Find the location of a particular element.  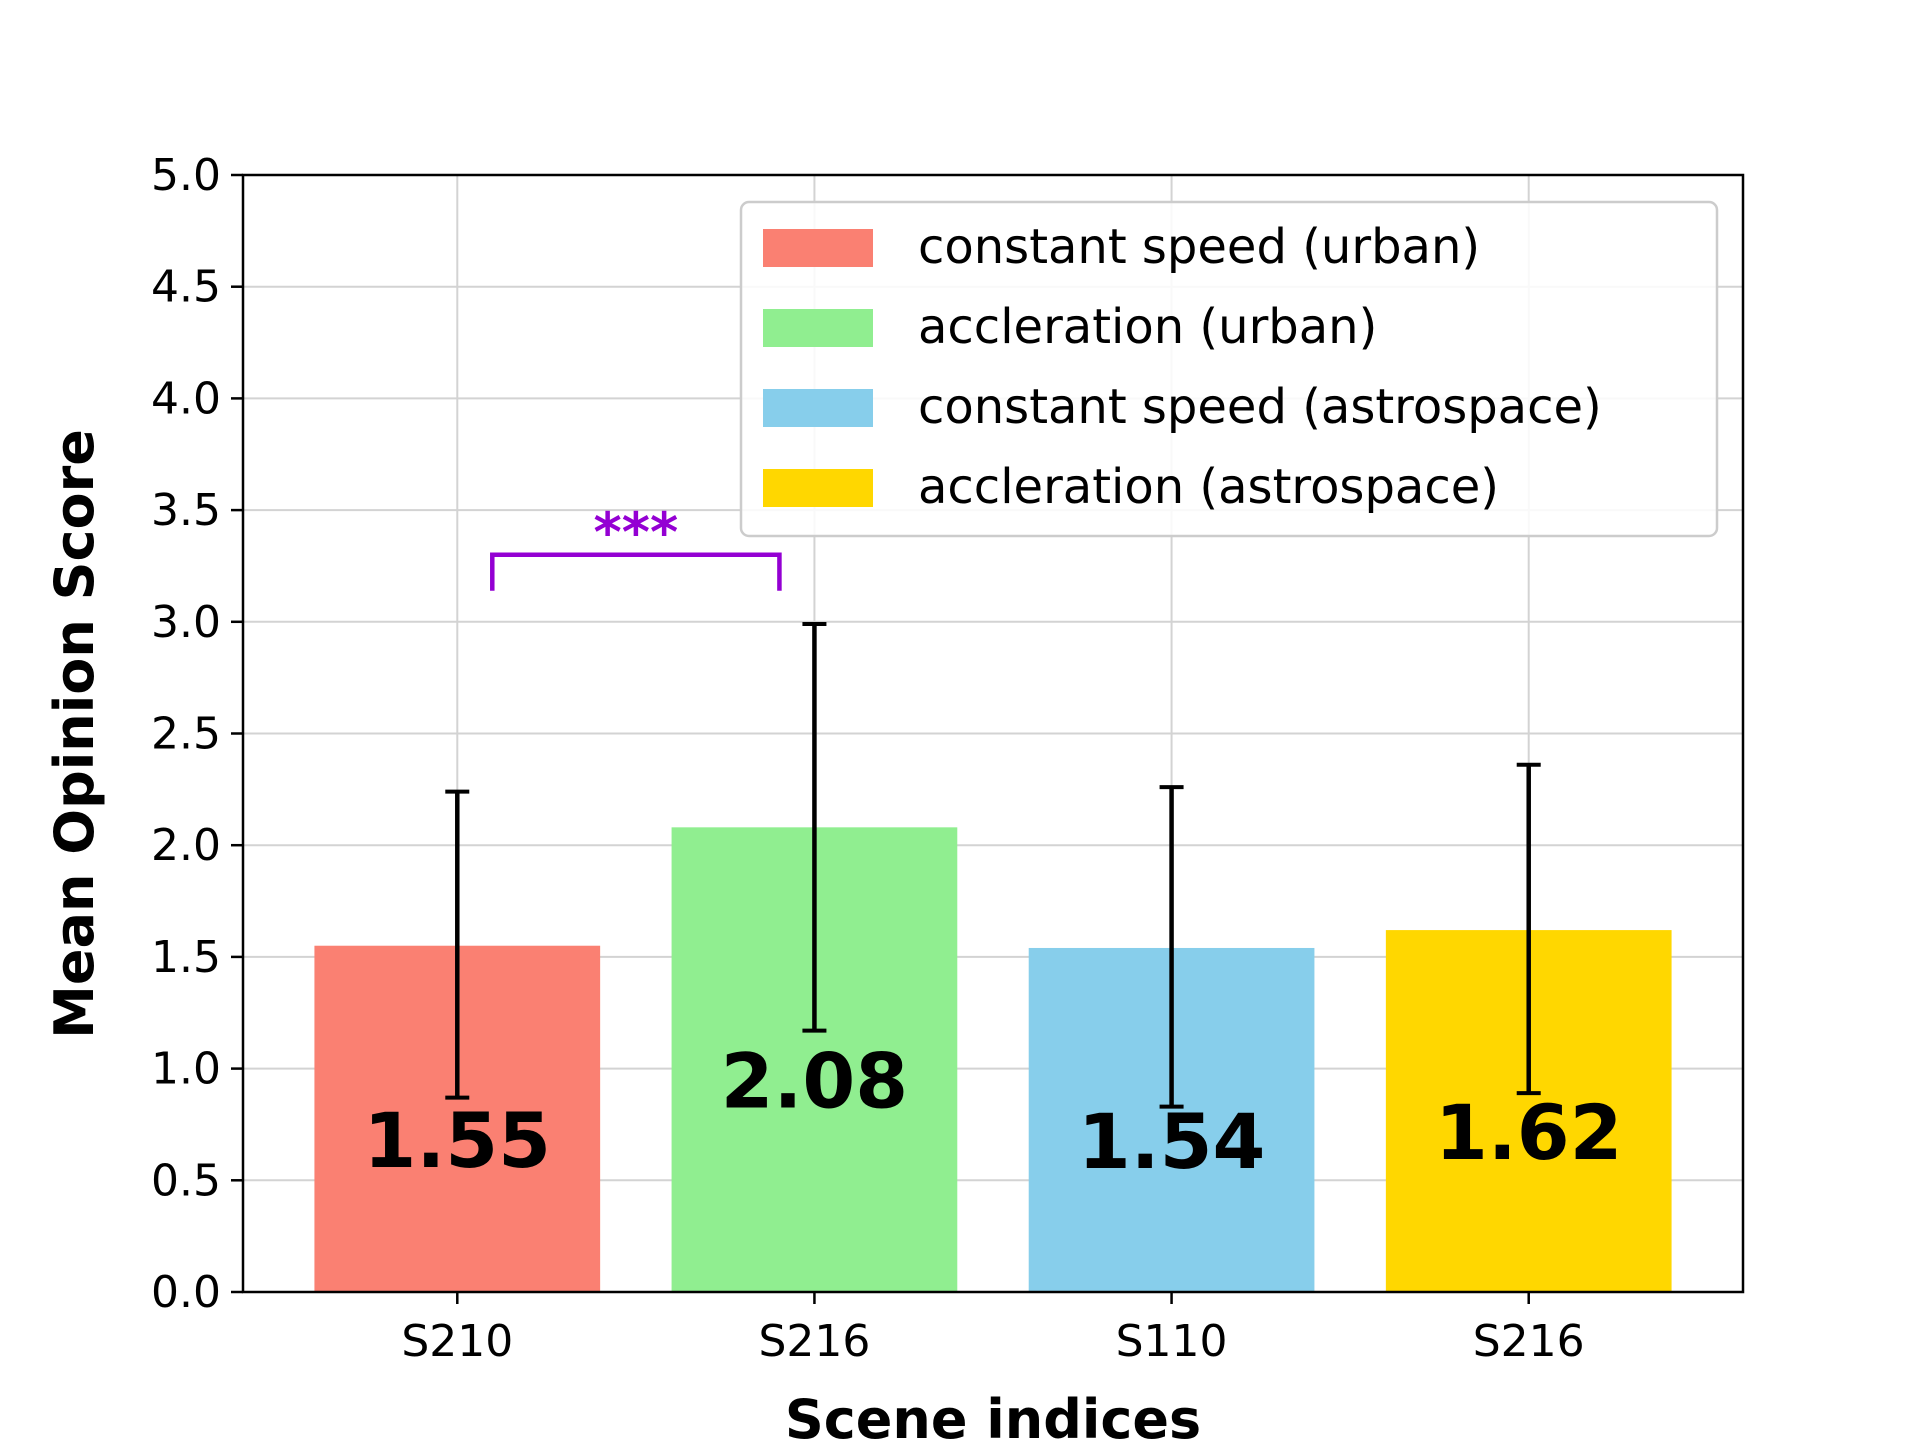

significance-bracket is located at coordinates (636, 571).